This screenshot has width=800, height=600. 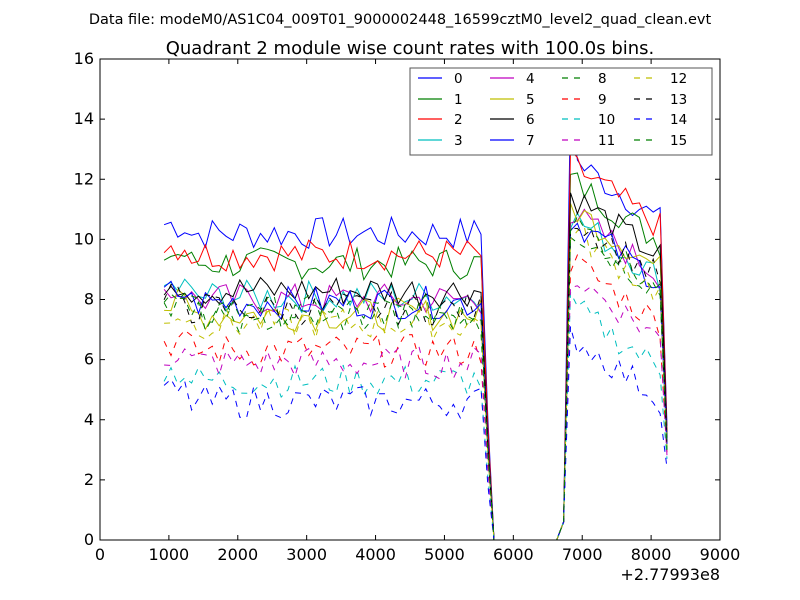 What do you see at coordinates (602, 79) in the screenshot?
I see `legend-label-8: 8` at bounding box center [602, 79].